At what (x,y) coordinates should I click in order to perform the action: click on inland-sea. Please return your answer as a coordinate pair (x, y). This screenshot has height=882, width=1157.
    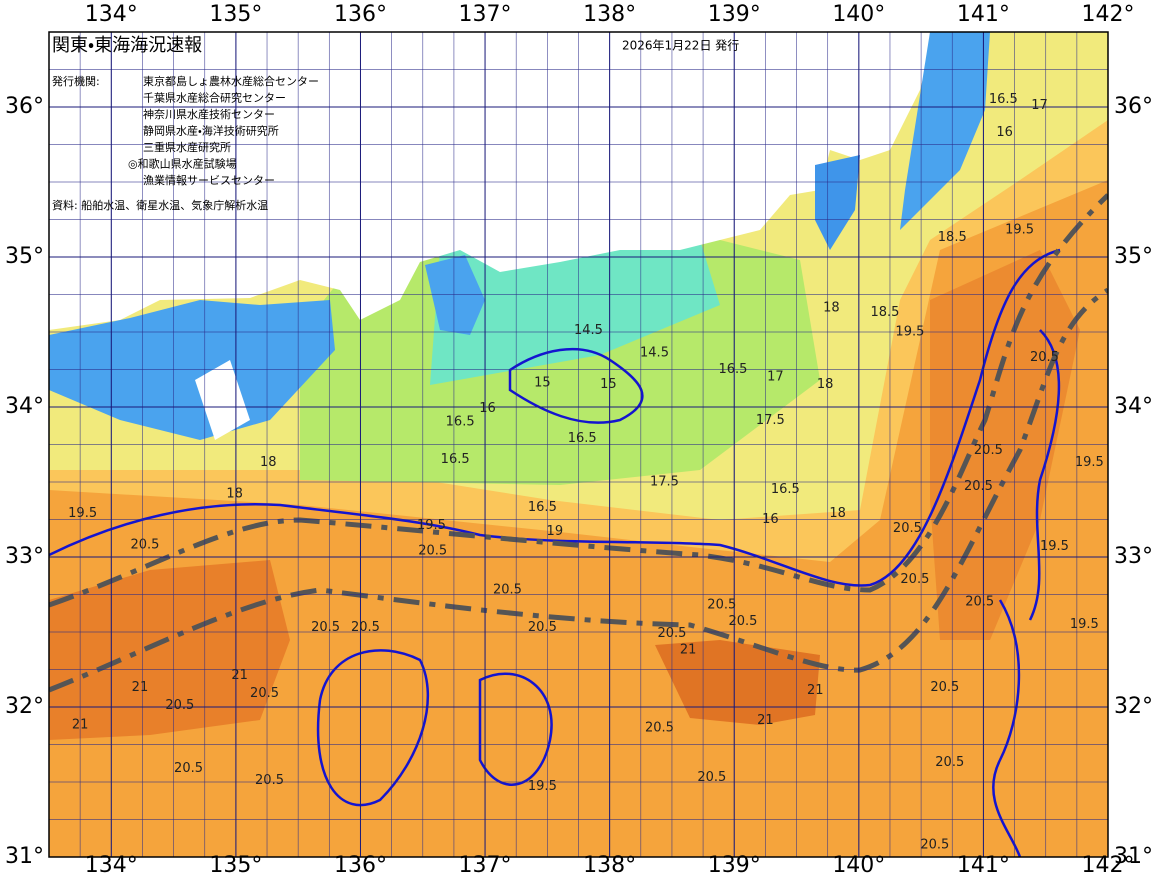
    Looking at the image, I should click on (192, 370).